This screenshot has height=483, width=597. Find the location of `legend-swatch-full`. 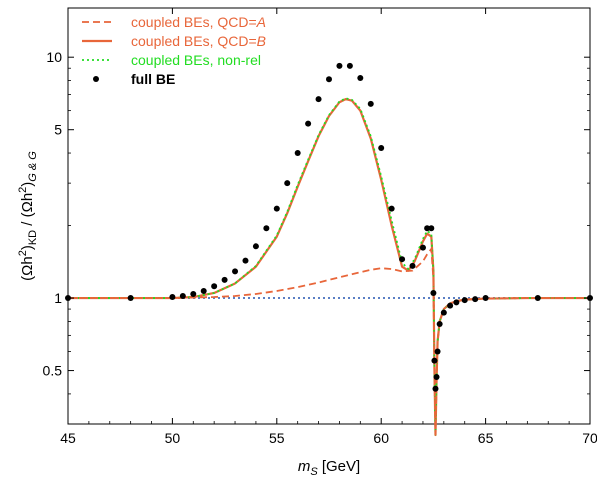

legend-swatch-full is located at coordinates (96, 79).